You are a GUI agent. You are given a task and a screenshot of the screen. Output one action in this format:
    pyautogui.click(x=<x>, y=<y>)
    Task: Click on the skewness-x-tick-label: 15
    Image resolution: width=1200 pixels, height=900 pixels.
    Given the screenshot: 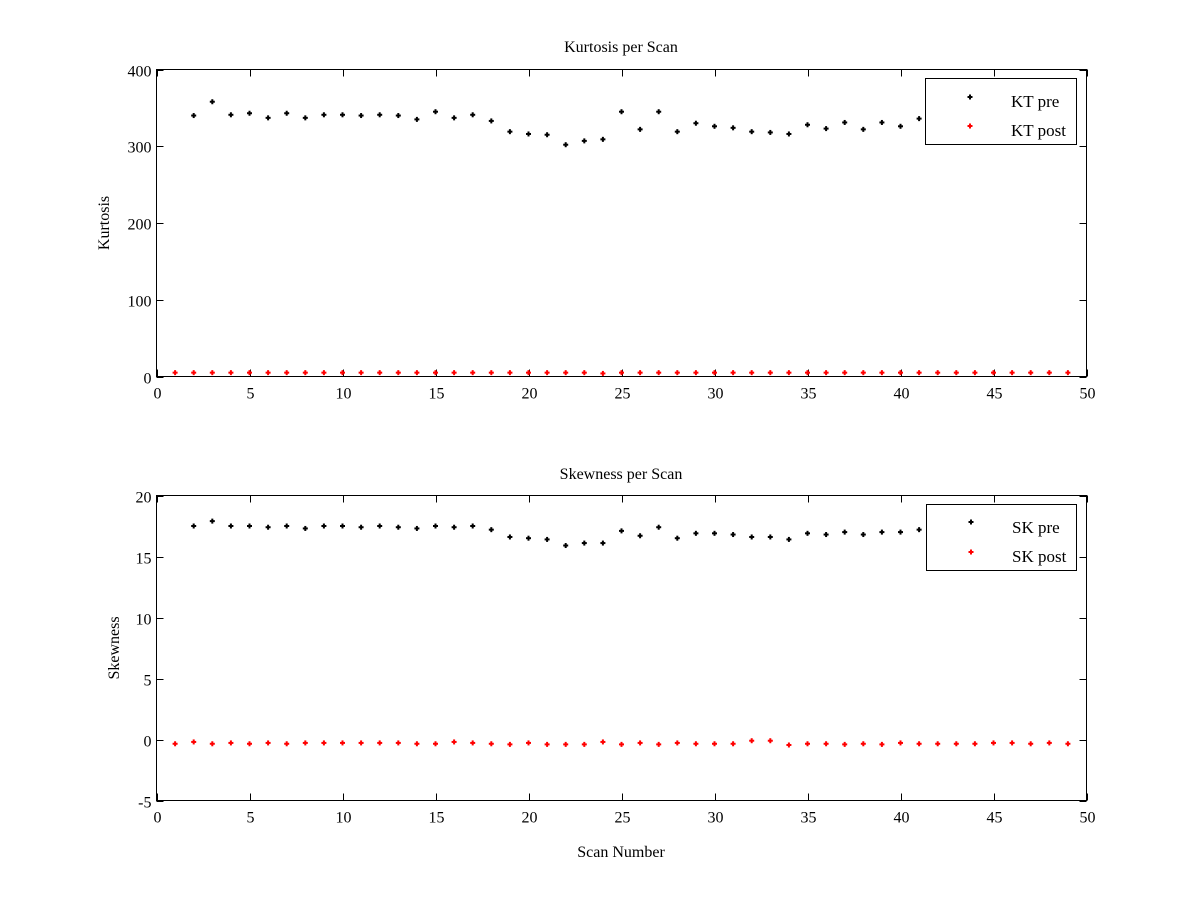 What is the action you would take?
    pyautogui.click(x=437, y=818)
    